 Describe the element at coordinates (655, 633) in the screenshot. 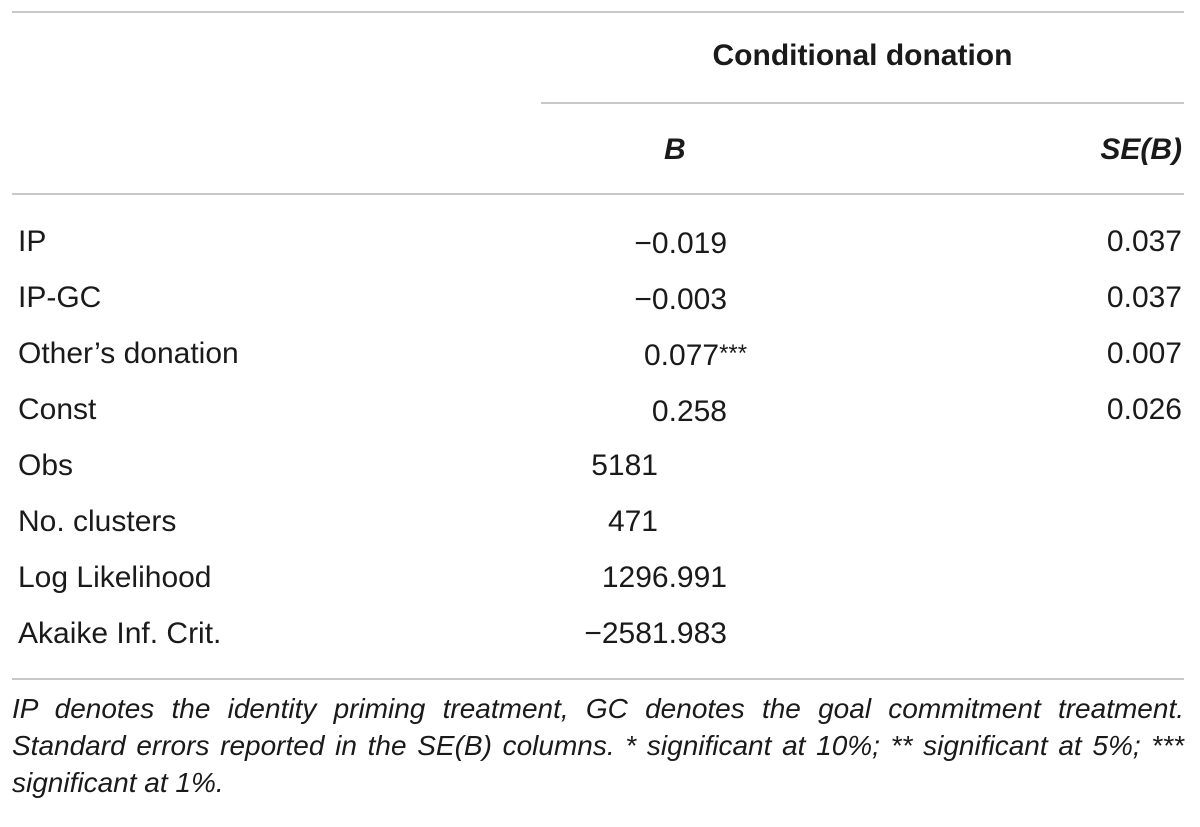

I see `statistic-cell: −2581.983` at that location.